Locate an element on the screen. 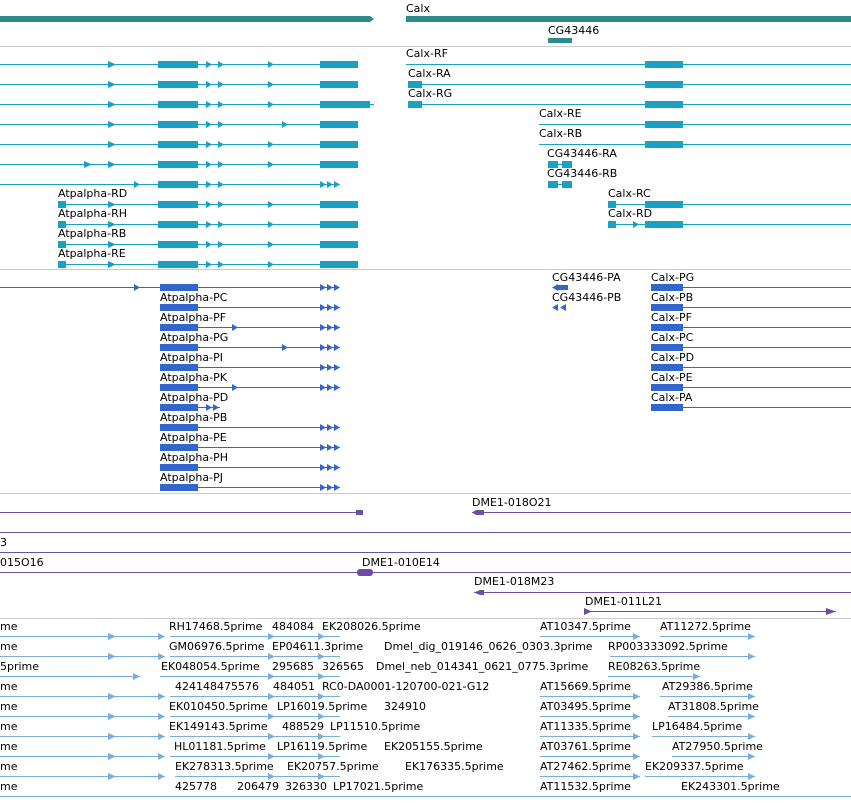  clone-feature: DME1-018O21 is located at coordinates (661, 505).